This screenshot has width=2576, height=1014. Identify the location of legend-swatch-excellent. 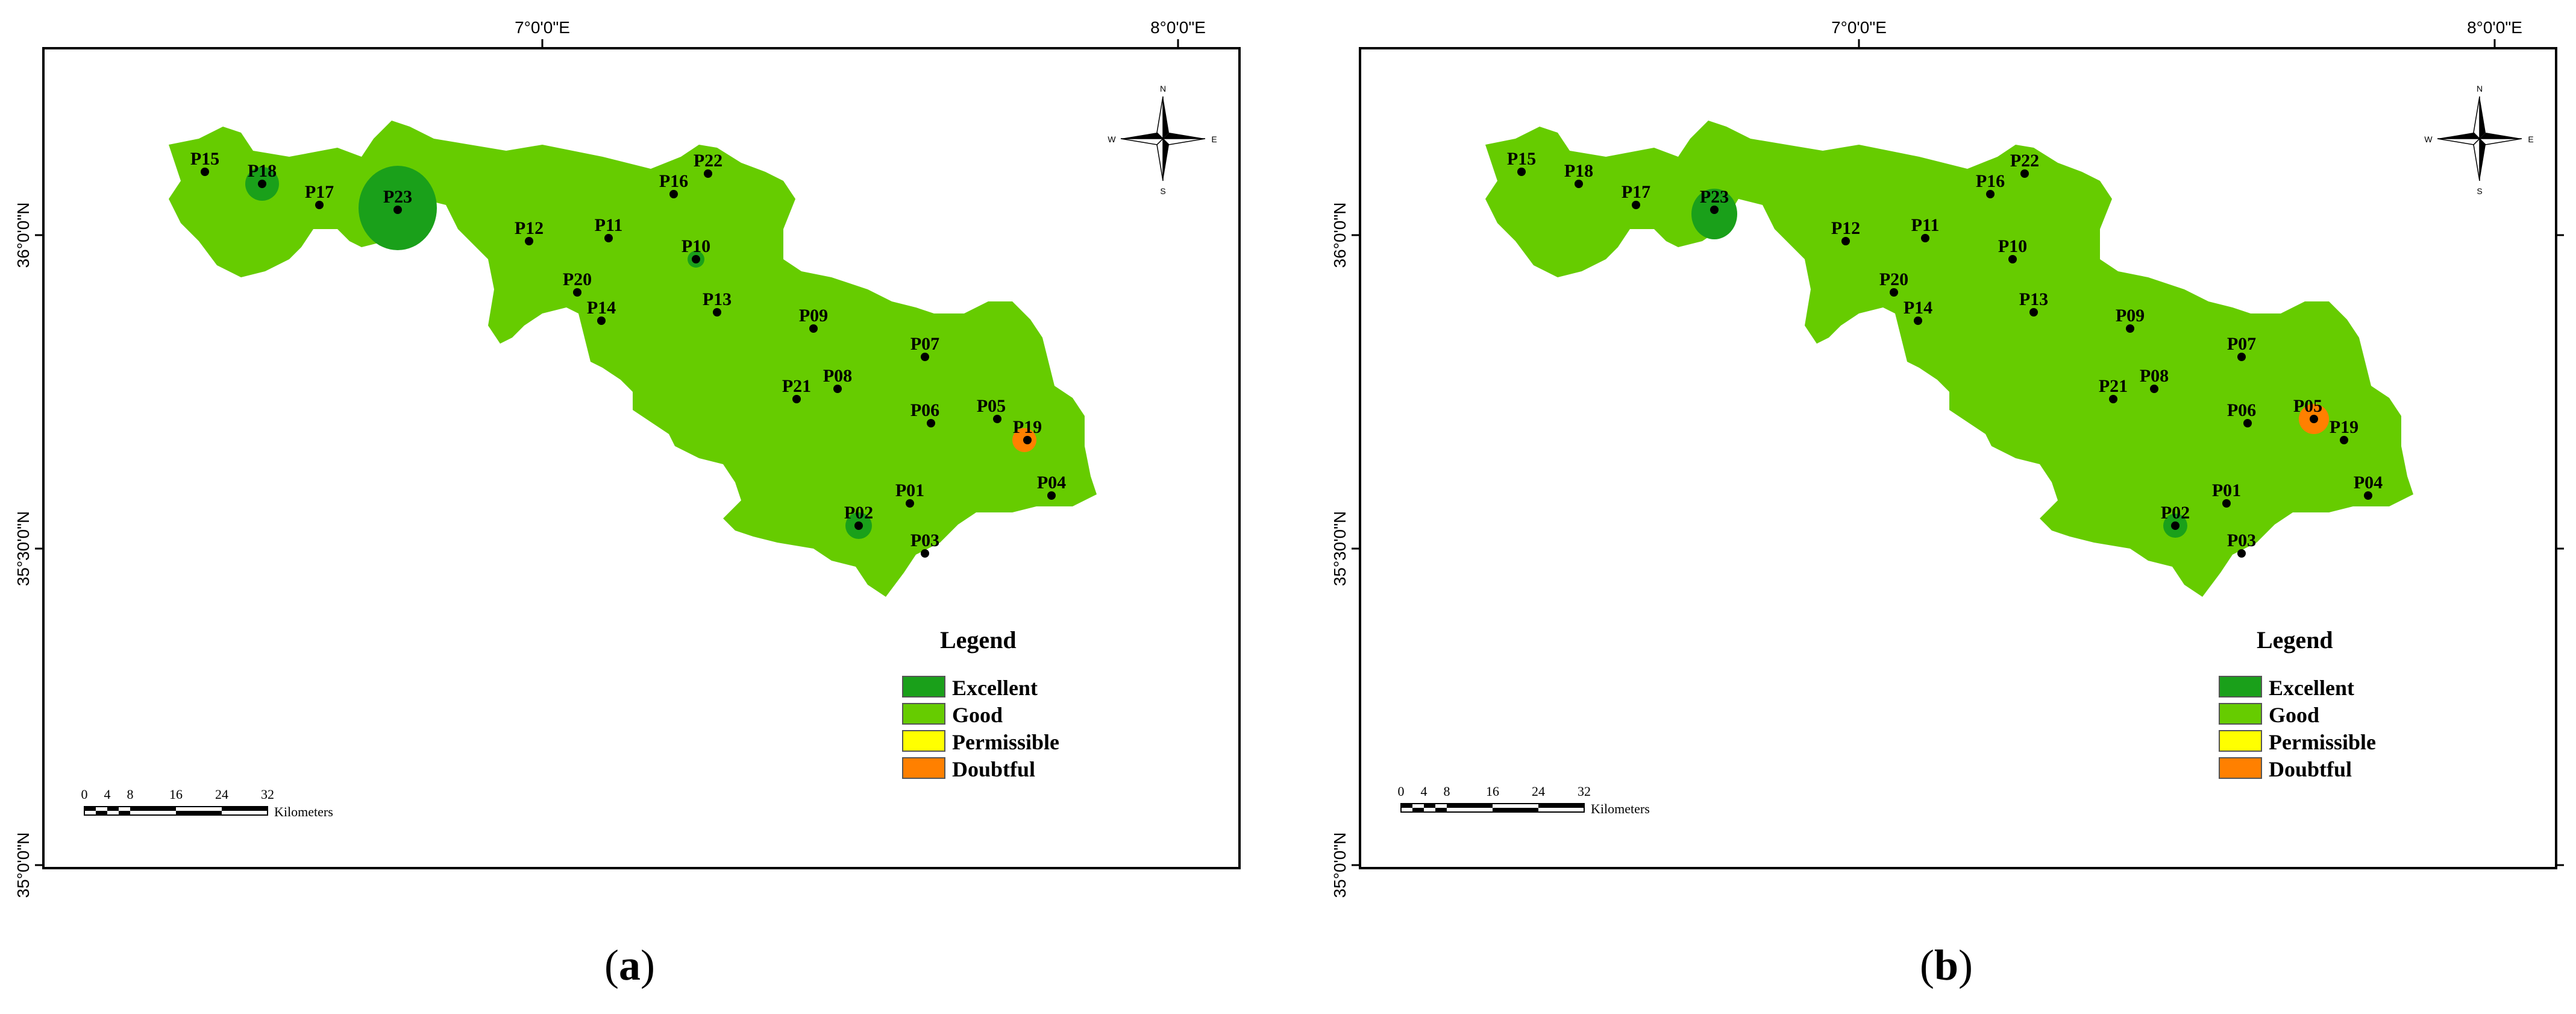
(923, 687).